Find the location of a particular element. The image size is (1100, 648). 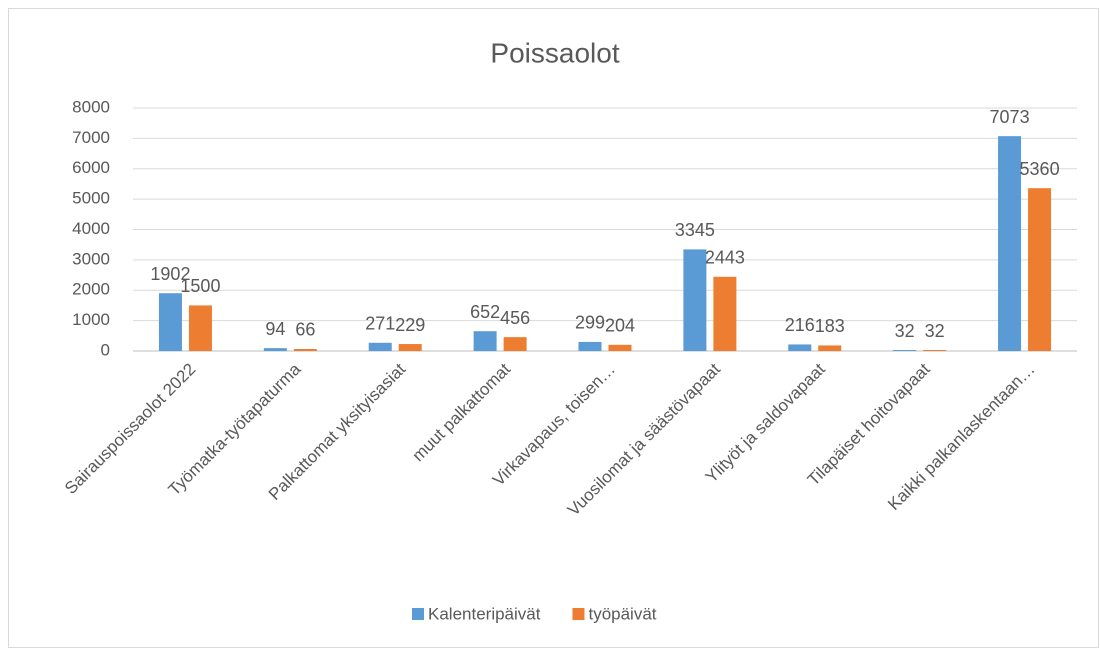

y-tick-label: 8000 is located at coordinates (91, 106).